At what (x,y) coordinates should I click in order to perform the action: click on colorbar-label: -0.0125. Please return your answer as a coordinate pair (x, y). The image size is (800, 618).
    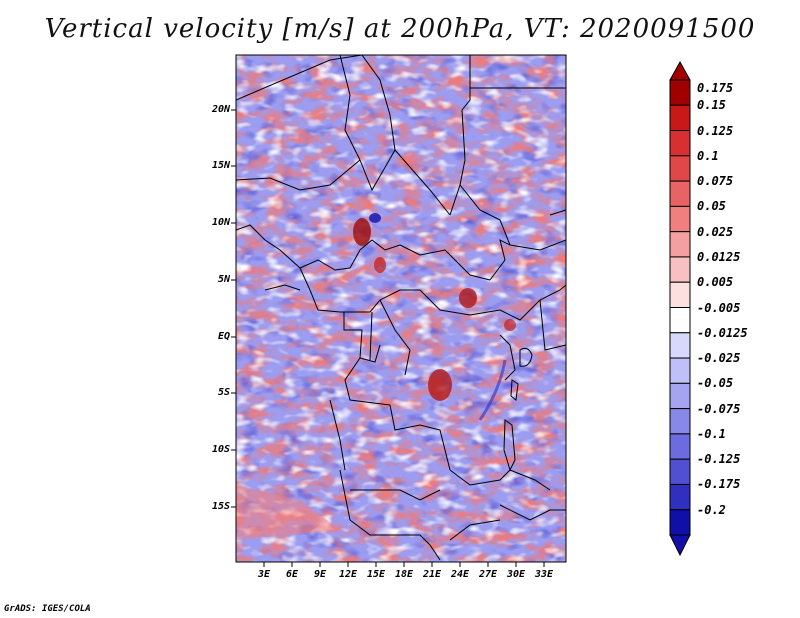
    Looking at the image, I should click on (722, 332).